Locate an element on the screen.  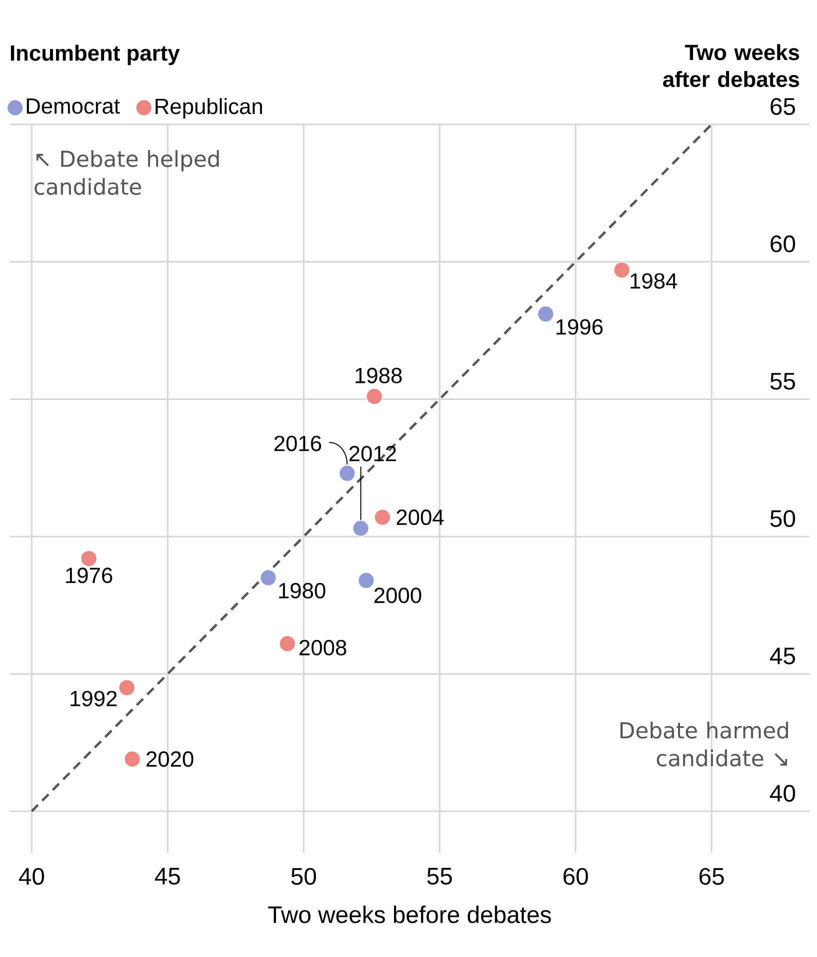
y-tick-label: 45 is located at coordinates (782, 656).